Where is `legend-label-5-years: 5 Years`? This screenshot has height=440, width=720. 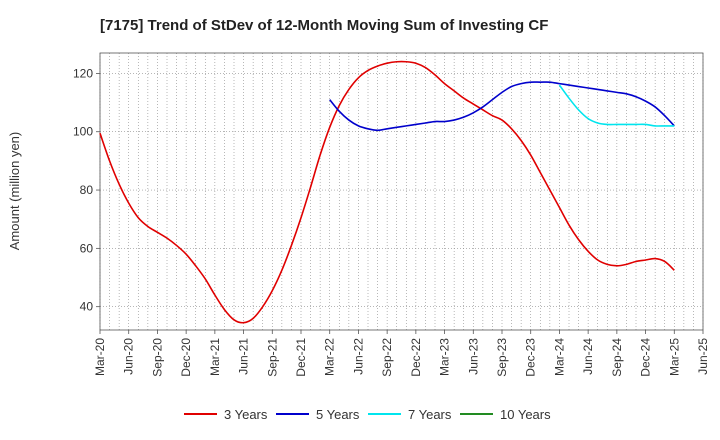
legend-label-5-years: 5 Years is located at coordinates (338, 414).